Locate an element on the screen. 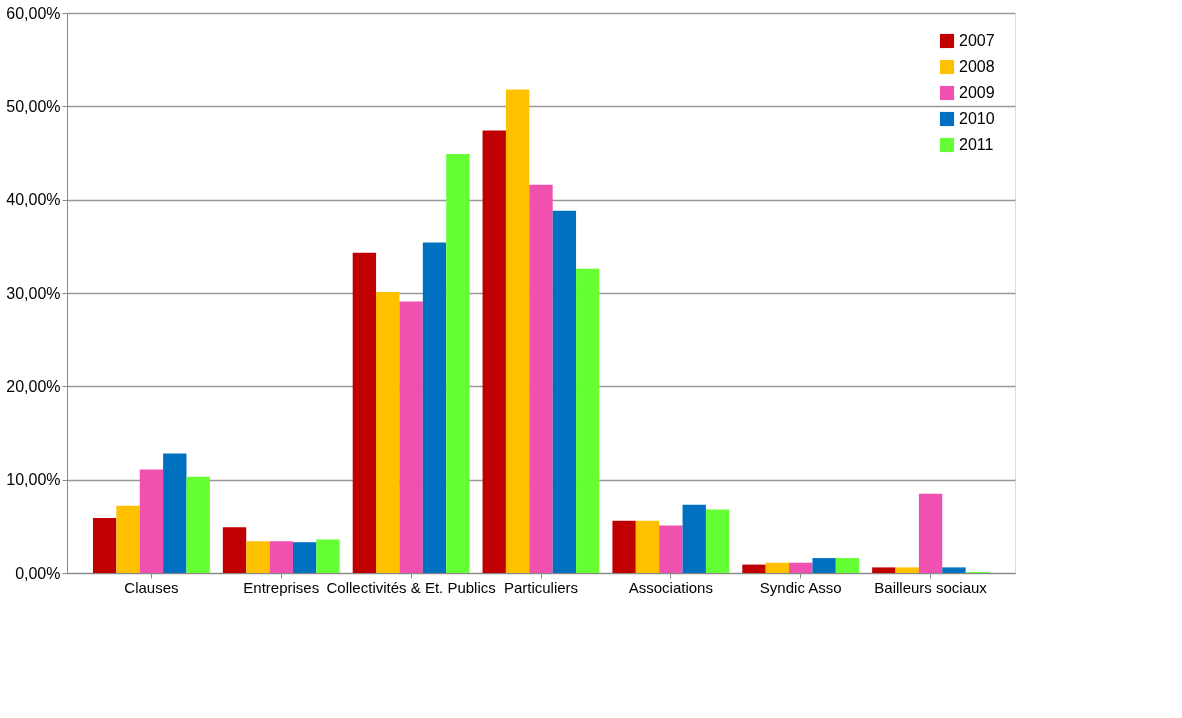 Image resolution: width=1182 pixels, height=718 pixels. legend-label: 2011 is located at coordinates (976, 144).